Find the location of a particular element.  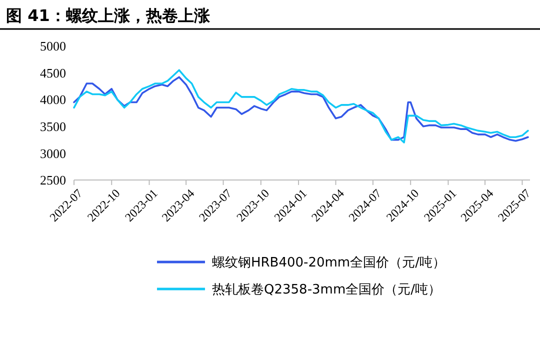

chart-title: 图 41：螺纹上涨，热卷上涨 is located at coordinates (108, 15).